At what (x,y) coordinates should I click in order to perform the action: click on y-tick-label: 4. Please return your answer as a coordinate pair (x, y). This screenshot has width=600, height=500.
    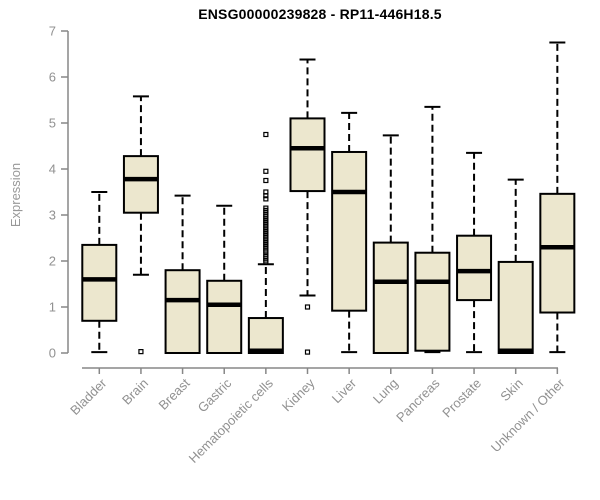
    Looking at the image, I should click on (52, 169).